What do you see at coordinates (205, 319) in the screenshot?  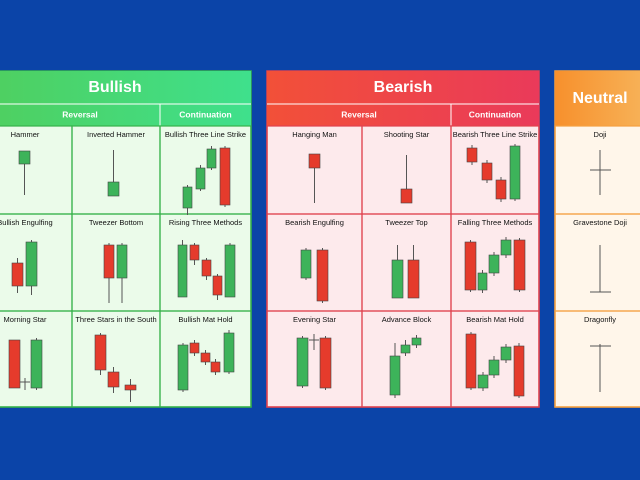 I see `cell-label: Bullish Mat Hold` at bounding box center [205, 319].